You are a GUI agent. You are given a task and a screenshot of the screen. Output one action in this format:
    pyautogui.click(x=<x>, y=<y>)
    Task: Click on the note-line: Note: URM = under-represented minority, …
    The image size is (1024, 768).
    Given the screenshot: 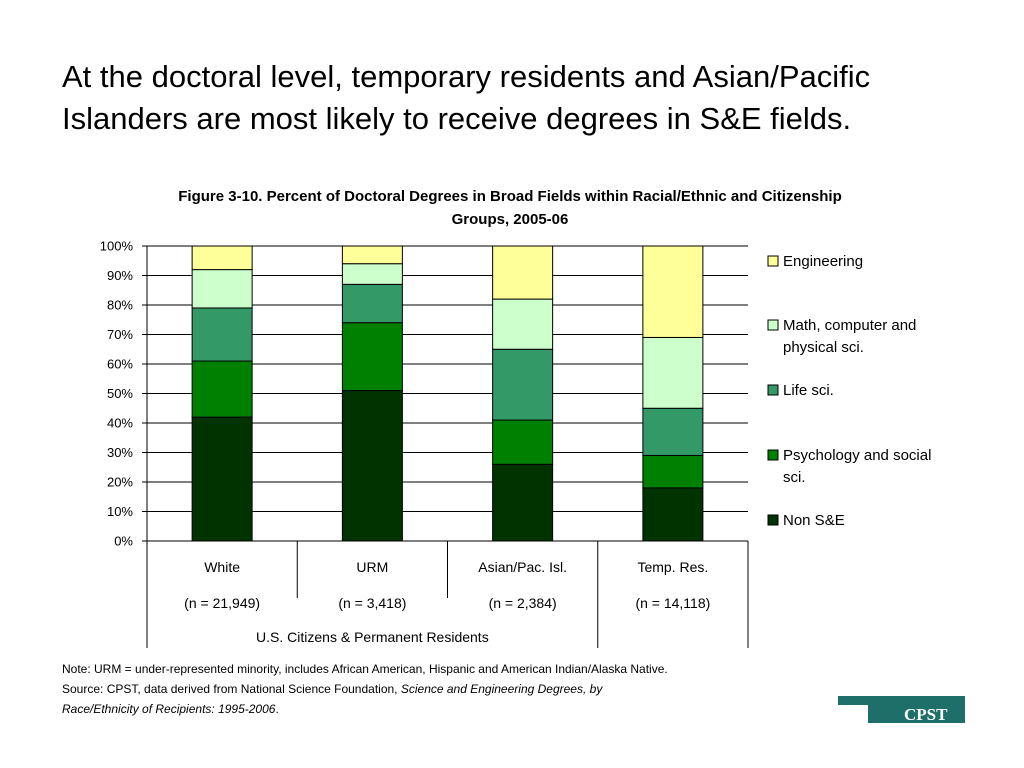 What is the action you would take?
    pyautogui.click(x=365, y=669)
    